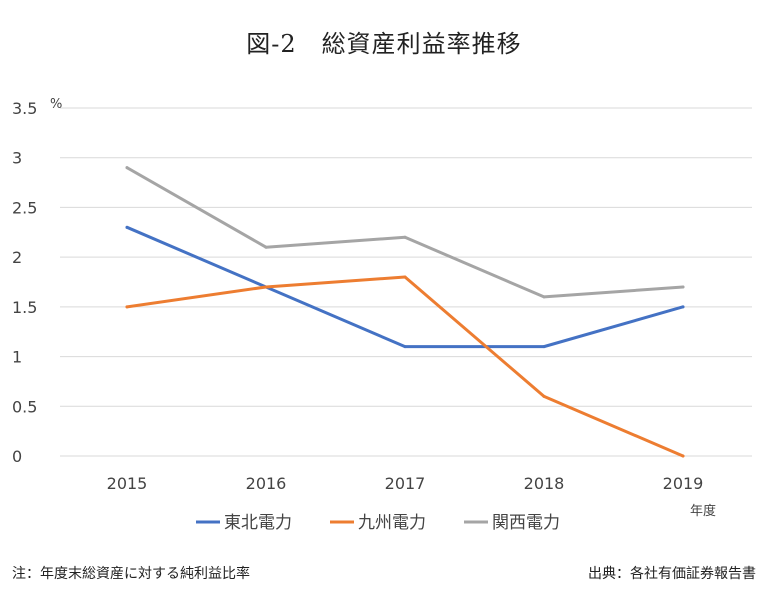 This screenshot has height=594, width=768. Describe the element at coordinates (17, 257) in the screenshot. I see `y-tick-label: 2` at that location.